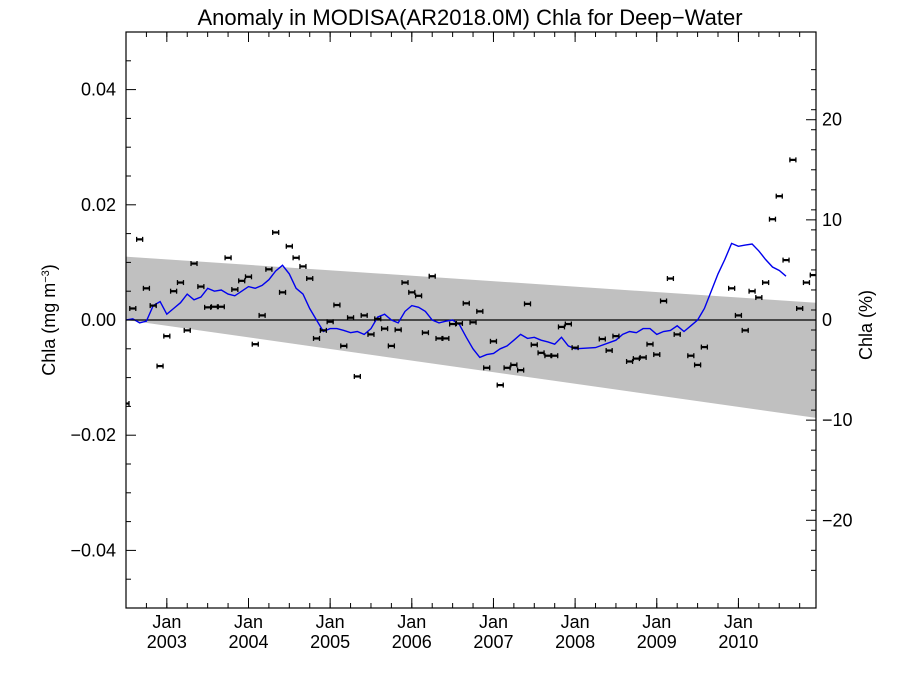 The width and height of the screenshot is (900, 675). What do you see at coordinates (330, 642) in the screenshot?
I see `x-tick-label-year: 2005` at bounding box center [330, 642].